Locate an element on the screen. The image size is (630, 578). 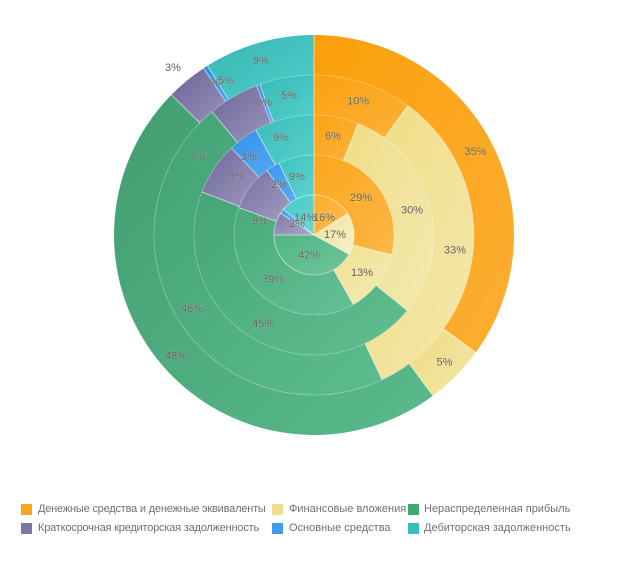
svg-text: 6% is located at coordinates (333, 137).